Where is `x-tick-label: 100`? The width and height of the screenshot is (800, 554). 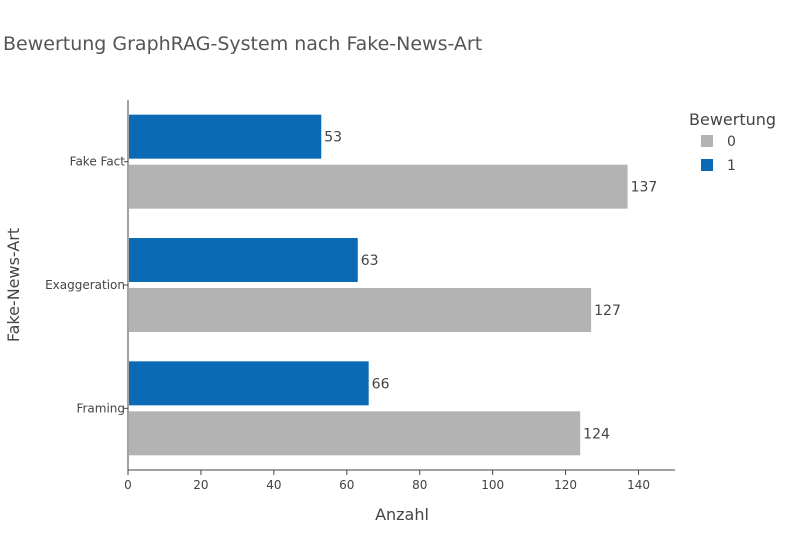
x-tick-label: 100 is located at coordinates (492, 485).